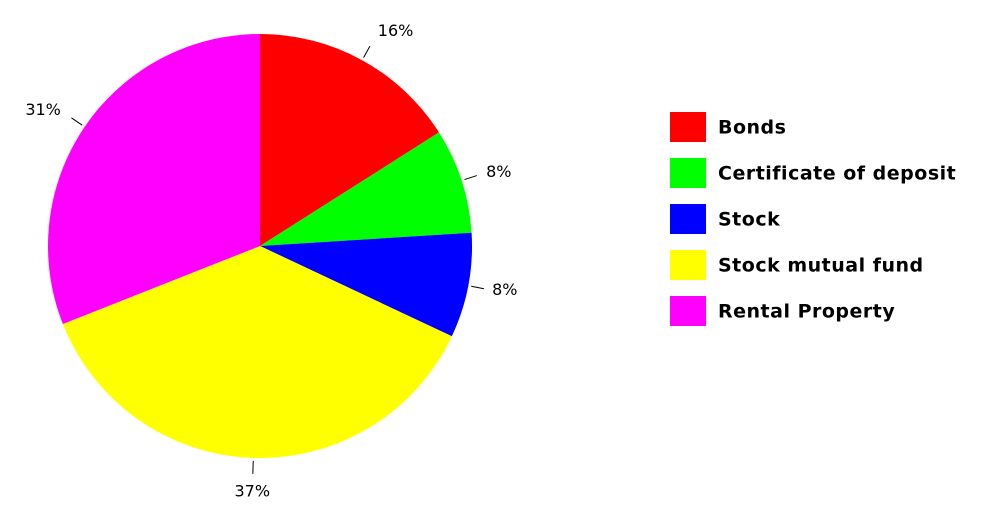 Image resolution: width=984 pixels, height=515 pixels. I want to click on value-label: 37%, so click(252, 490).